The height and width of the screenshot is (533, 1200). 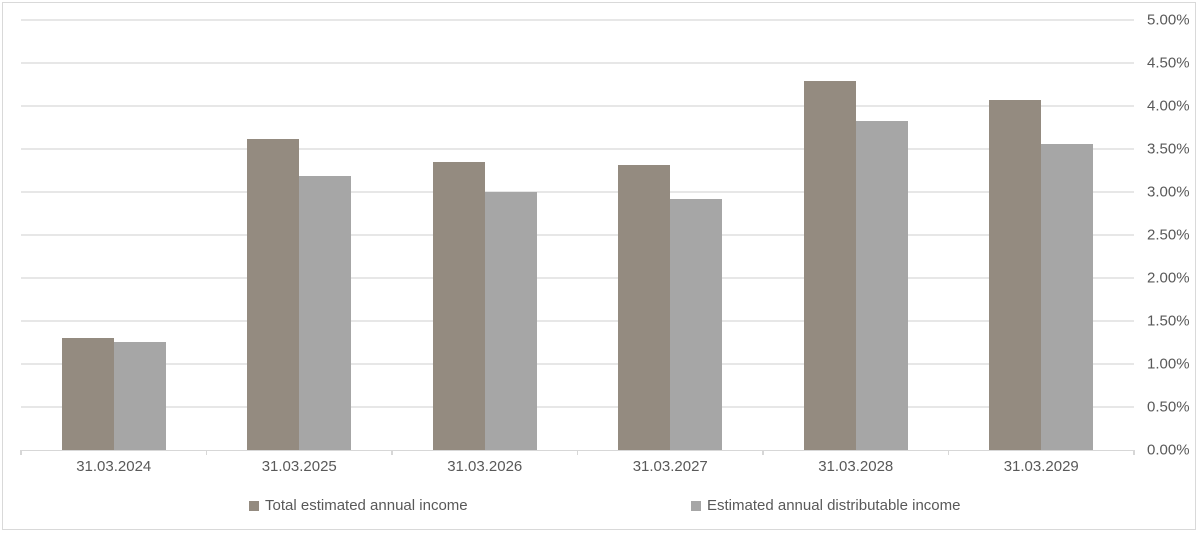 I want to click on x-tick-label-31.03.2024: 31.03.2024, so click(x=114, y=466).